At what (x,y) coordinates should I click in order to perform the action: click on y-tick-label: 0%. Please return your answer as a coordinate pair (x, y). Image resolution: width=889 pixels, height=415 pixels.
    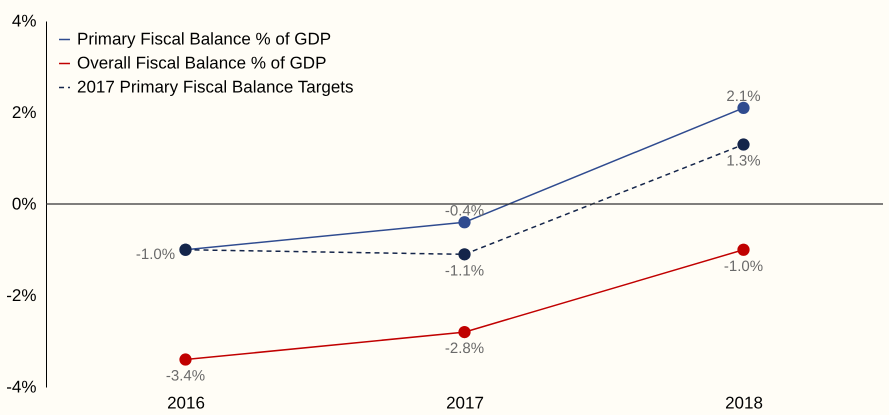
    Looking at the image, I should click on (24, 204).